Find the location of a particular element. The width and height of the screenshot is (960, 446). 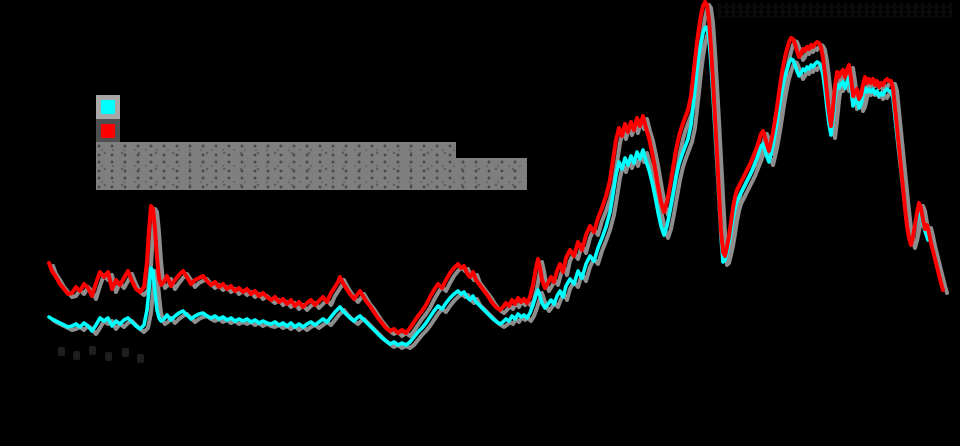

red-swatch-fill is located at coordinates (108, 131).